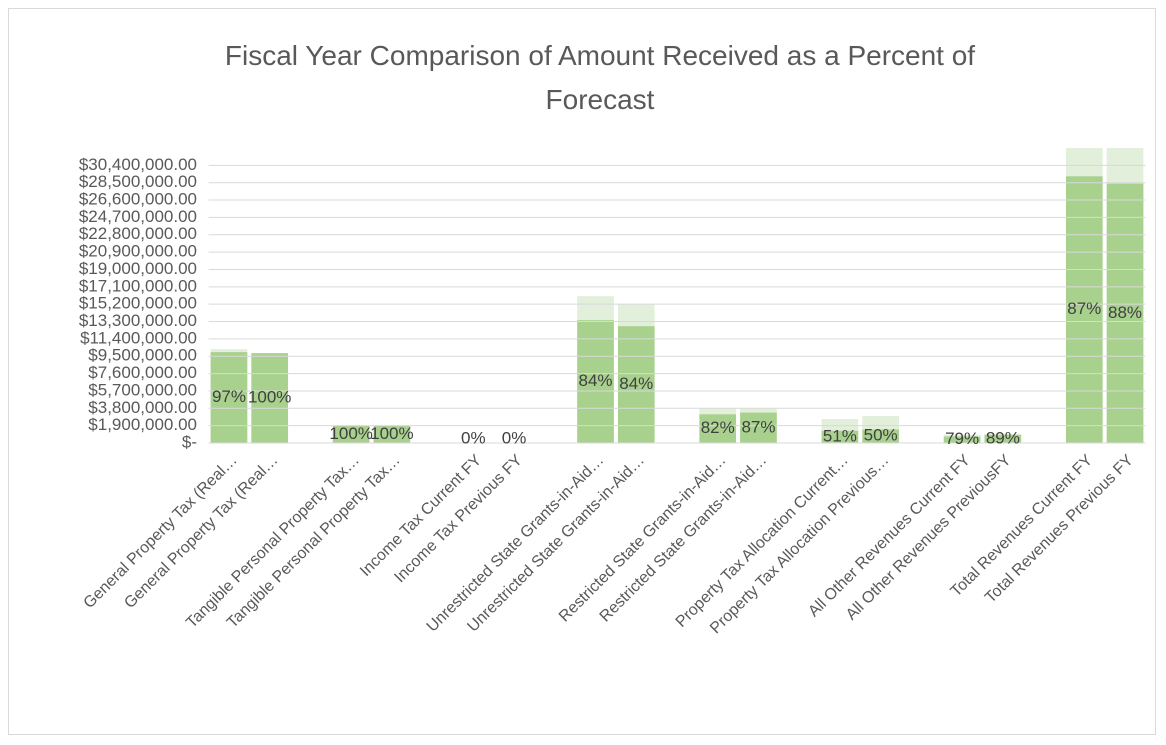 The width and height of the screenshot is (1166, 745). Describe the element at coordinates (142, 407) in the screenshot. I see `y-tick-label: $3,800,000.00` at that location.